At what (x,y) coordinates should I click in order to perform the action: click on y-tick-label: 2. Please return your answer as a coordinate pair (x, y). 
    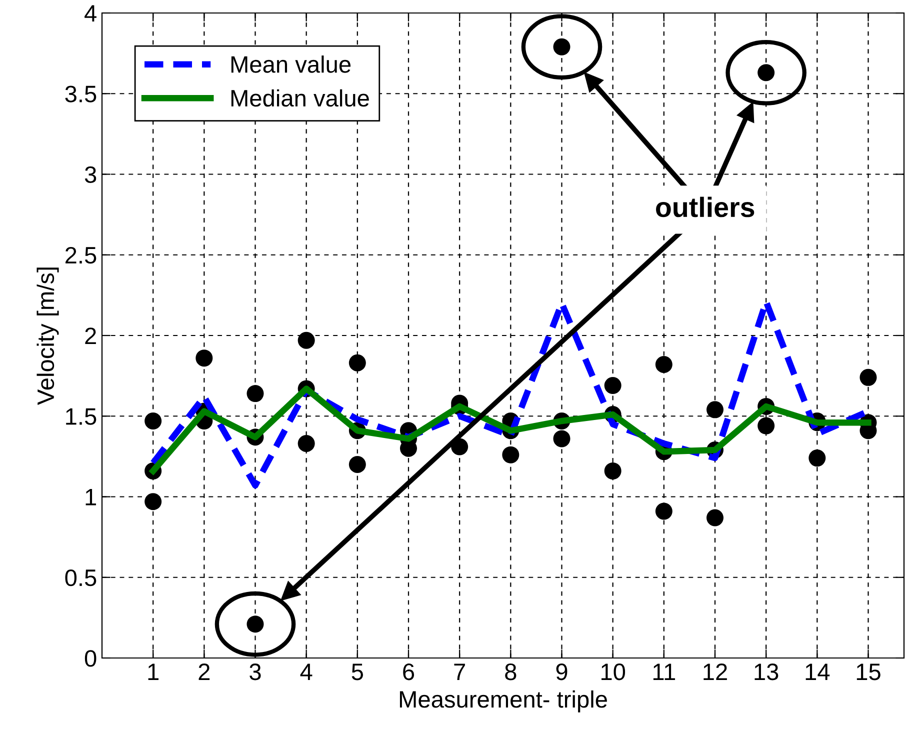
    Looking at the image, I should click on (90, 336).